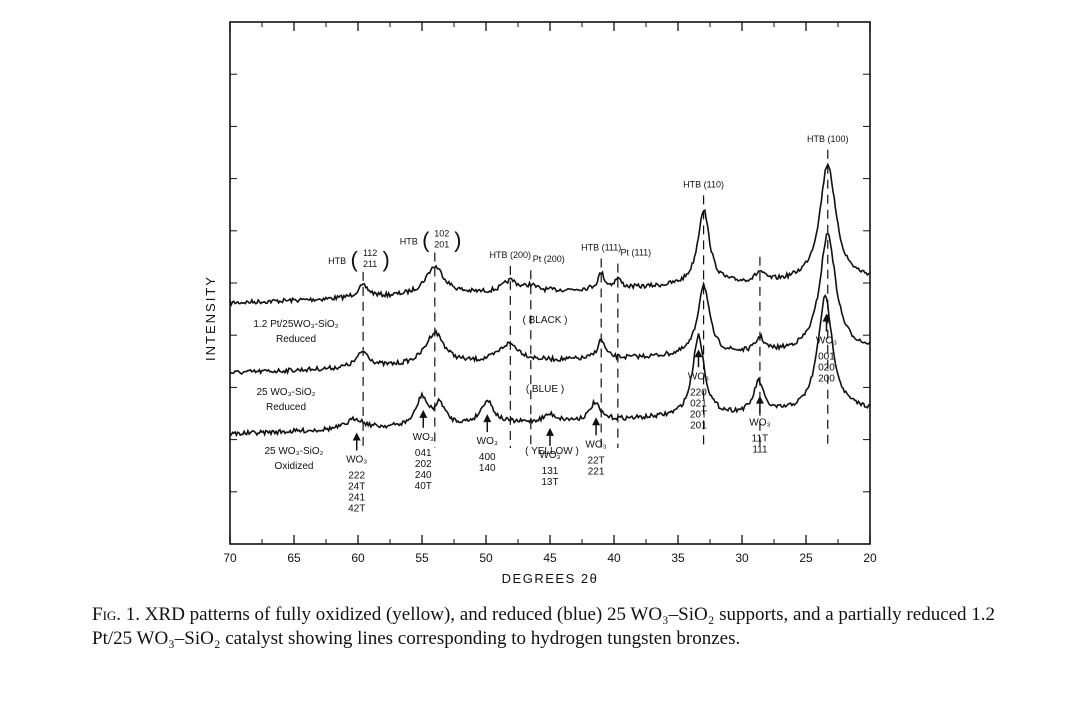 The width and height of the screenshot is (1082, 708). I want to click on htb-label: HTB (200), so click(511, 255).